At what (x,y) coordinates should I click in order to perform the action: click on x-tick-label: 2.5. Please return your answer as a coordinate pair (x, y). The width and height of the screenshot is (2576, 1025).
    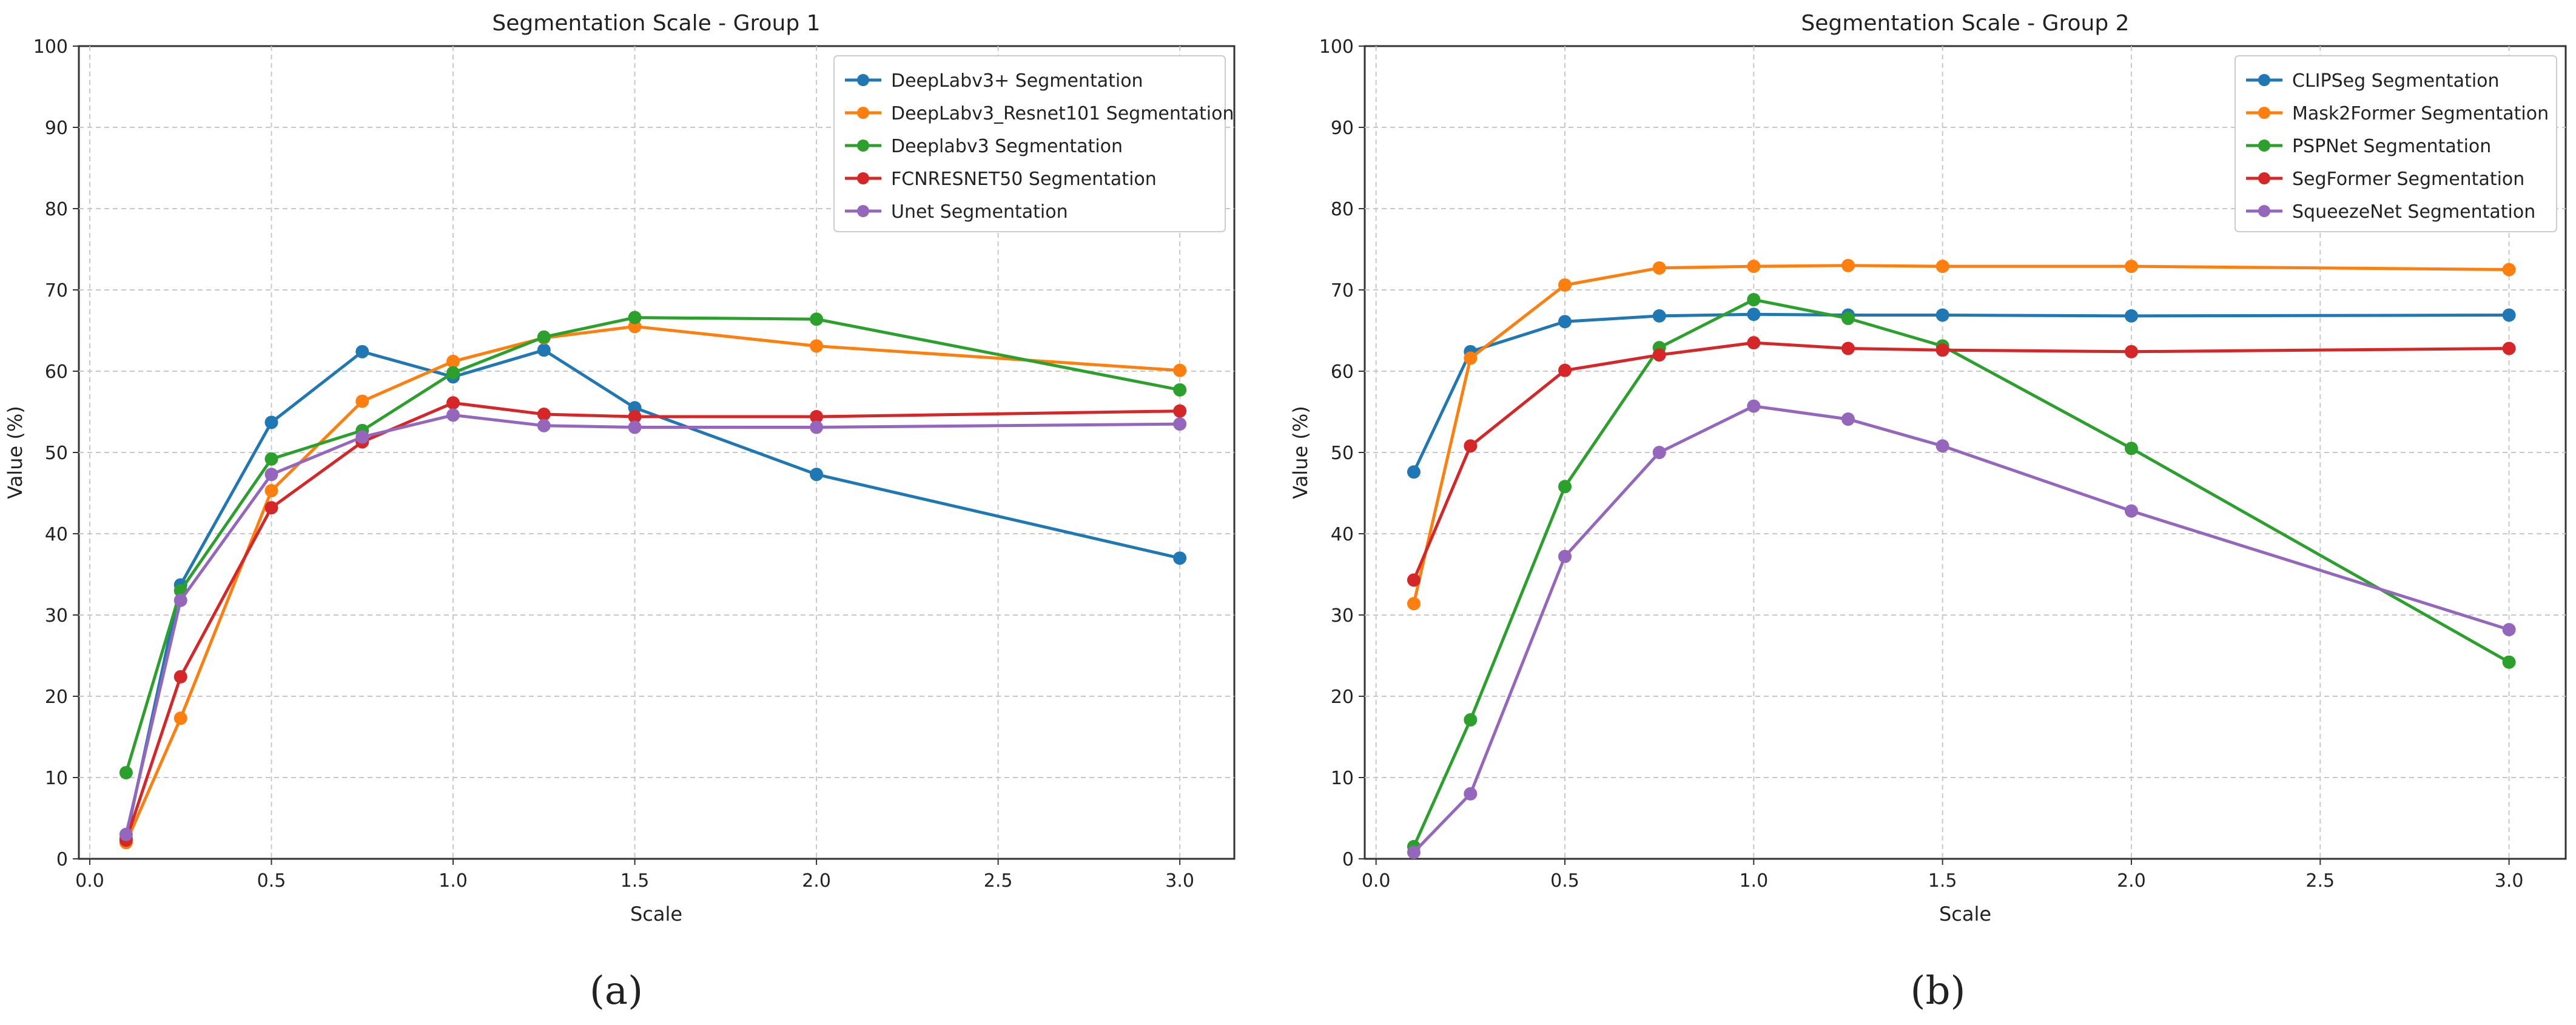
    Looking at the image, I should click on (998, 881).